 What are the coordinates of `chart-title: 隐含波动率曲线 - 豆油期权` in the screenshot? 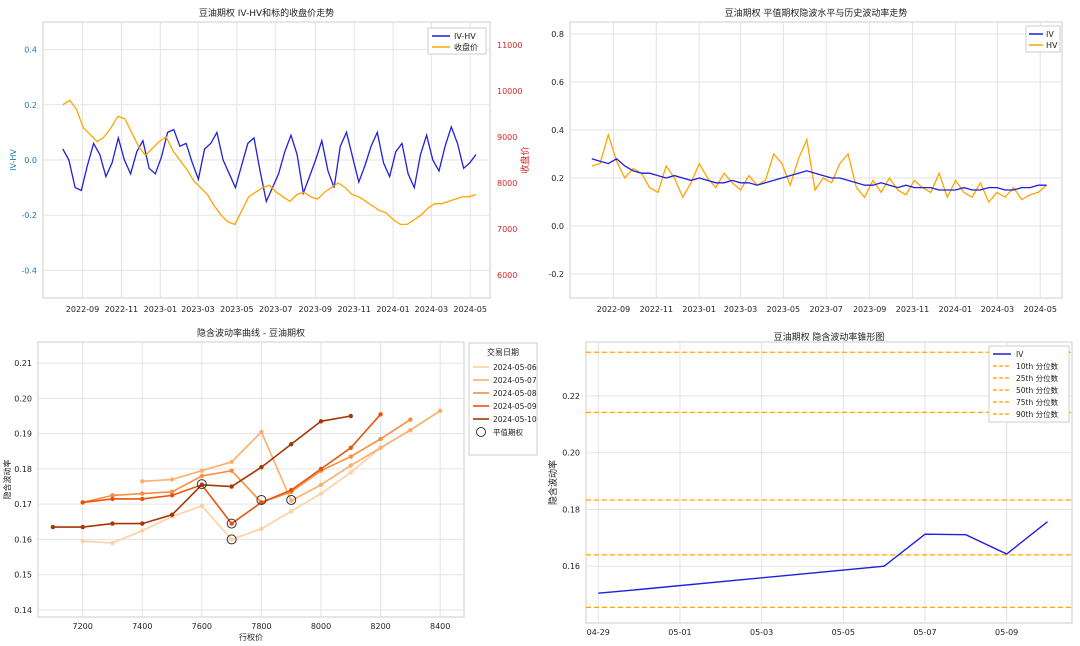 It's located at (251, 333).